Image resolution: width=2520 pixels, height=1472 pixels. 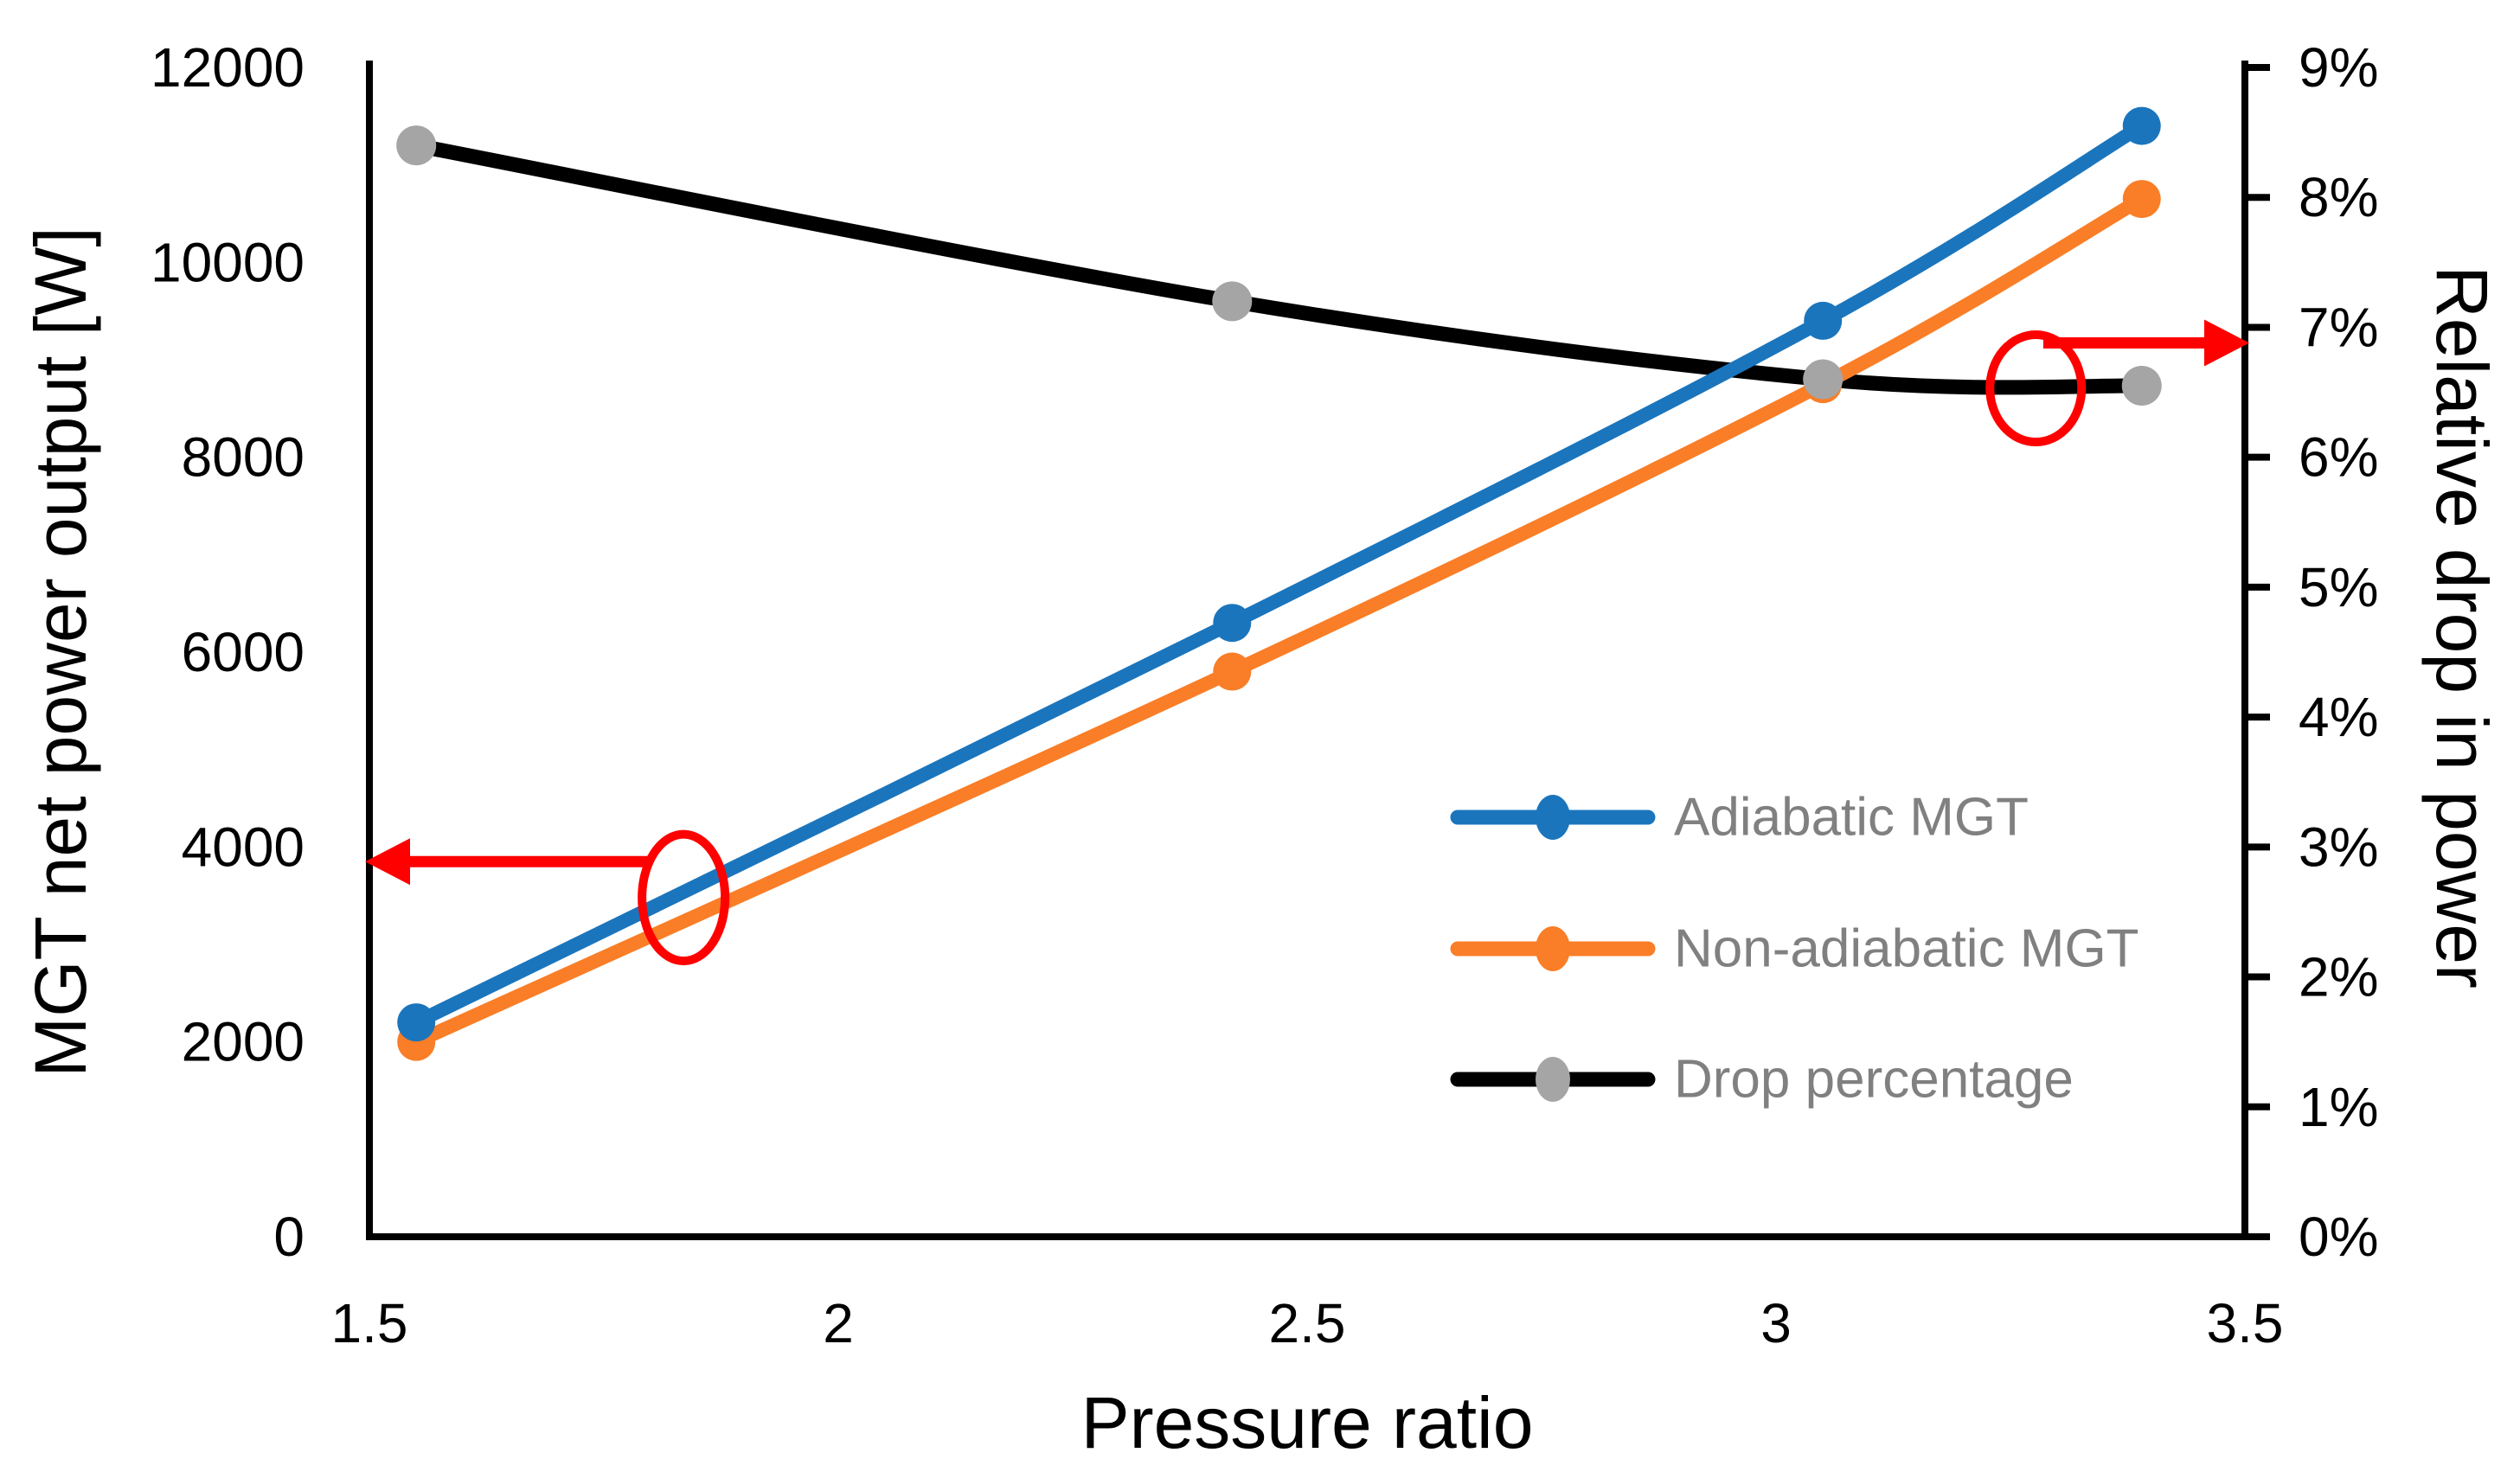 What do you see at coordinates (243, 457) in the screenshot?
I see `y-left-tick-label: 8000` at bounding box center [243, 457].